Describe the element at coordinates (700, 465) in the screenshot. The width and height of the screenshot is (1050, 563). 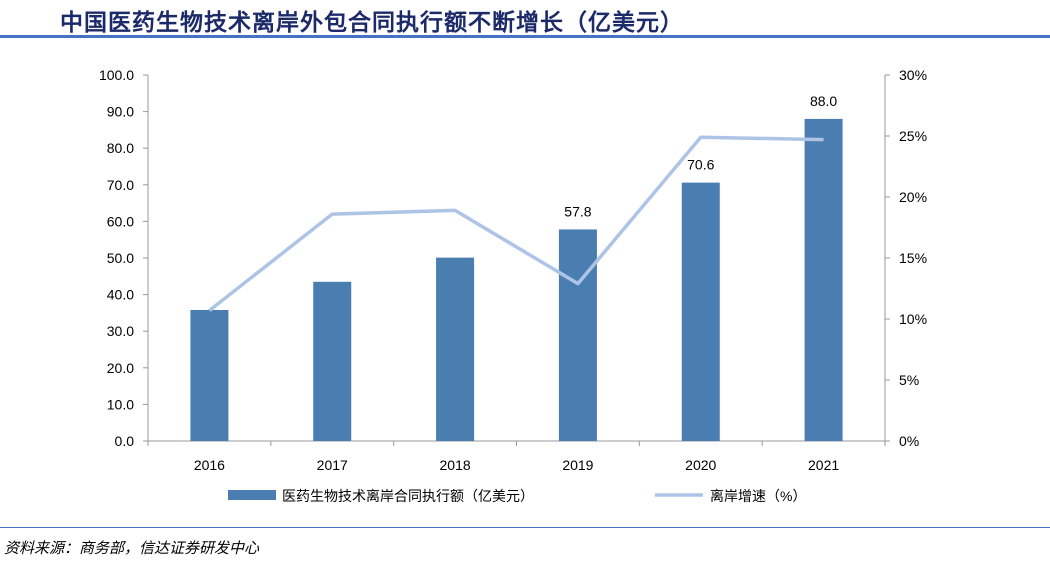
I see `x-tick-label: 2020` at that location.